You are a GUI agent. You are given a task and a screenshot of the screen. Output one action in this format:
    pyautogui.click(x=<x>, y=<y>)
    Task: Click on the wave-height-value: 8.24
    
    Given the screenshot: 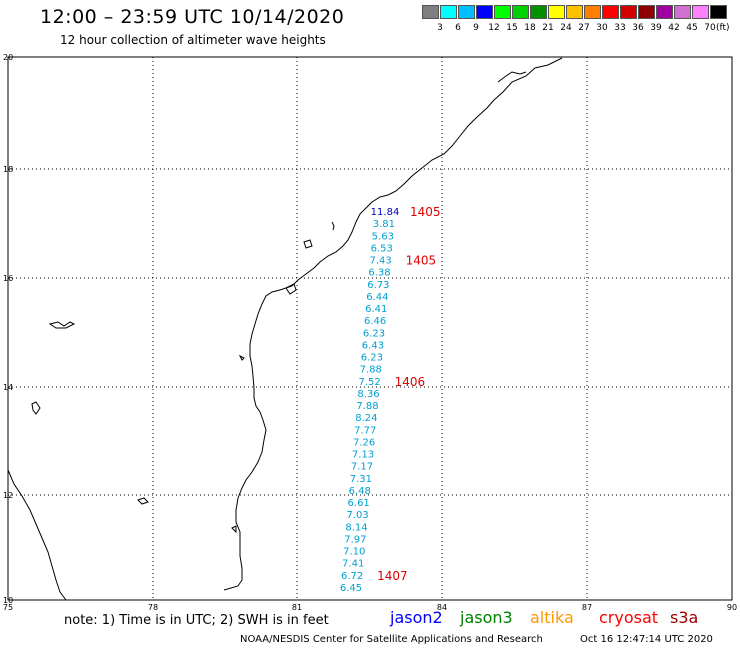 What is the action you would take?
    pyautogui.click(x=366, y=418)
    